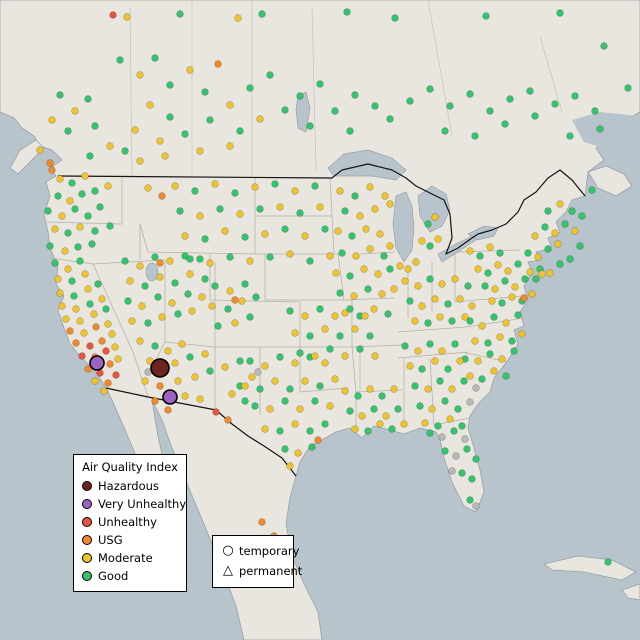 This screenshot has height=640, width=640. Describe the element at coordinates (134, 504) in the screenshot. I see `aqi-legend-item: Very Unhealthy` at that location.